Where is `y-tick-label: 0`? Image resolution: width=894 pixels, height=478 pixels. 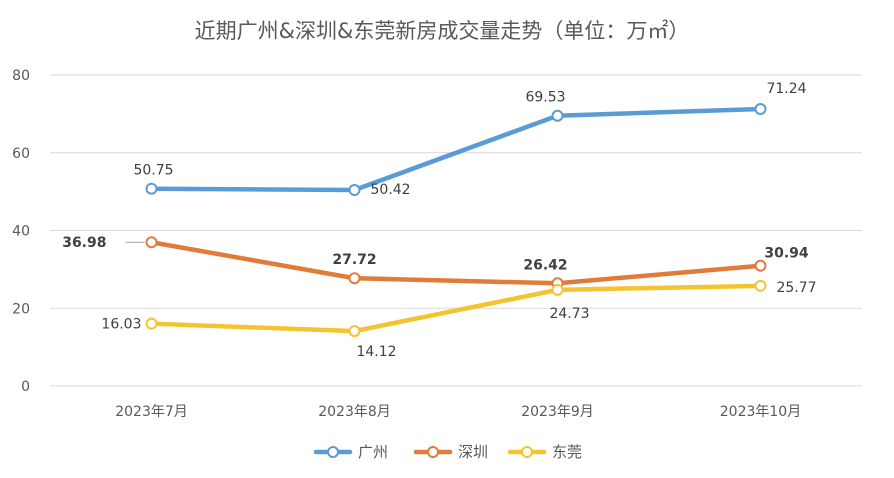
y-tick-label: 0 is located at coordinates (25, 387).